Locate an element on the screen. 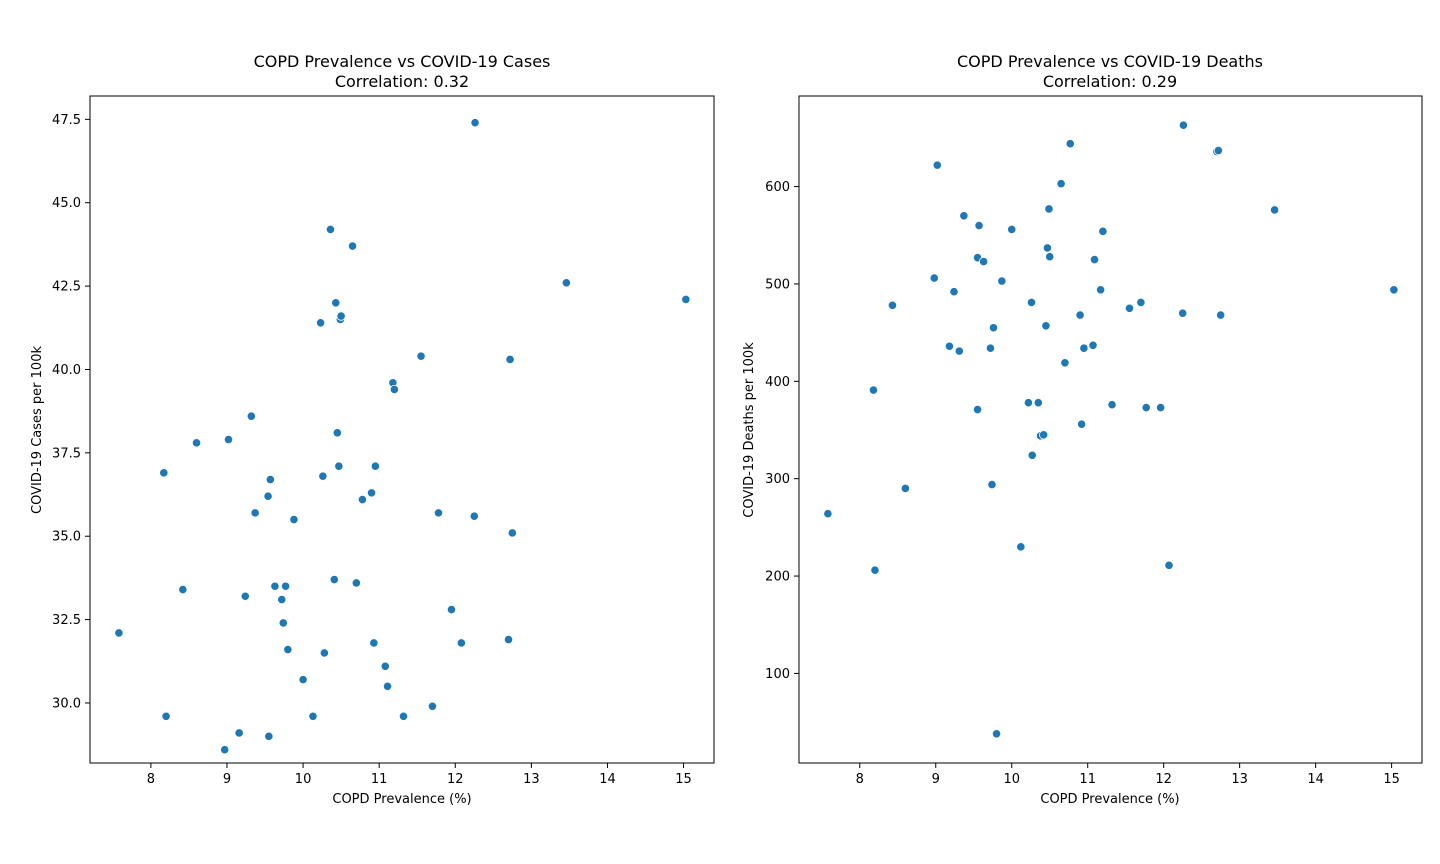 The image size is (1440, 864). deaths-y-tick-label: 100 is located at coordinates (777, 674).